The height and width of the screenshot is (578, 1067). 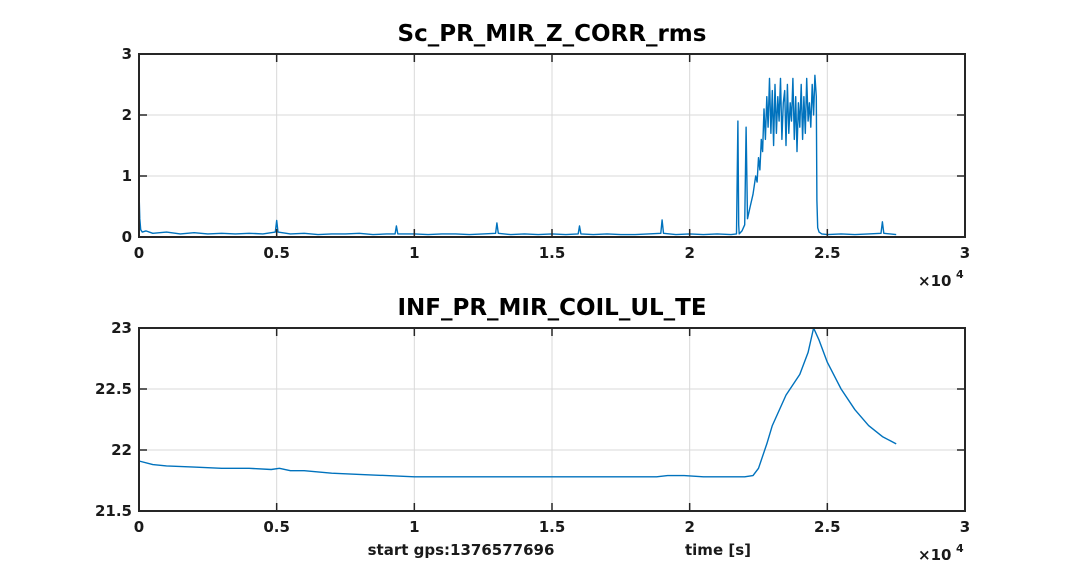 What do you see at coordinates (127, 115) in the screenshot?
I see `y-tick-label: 2` at bounding box center [127, 115].